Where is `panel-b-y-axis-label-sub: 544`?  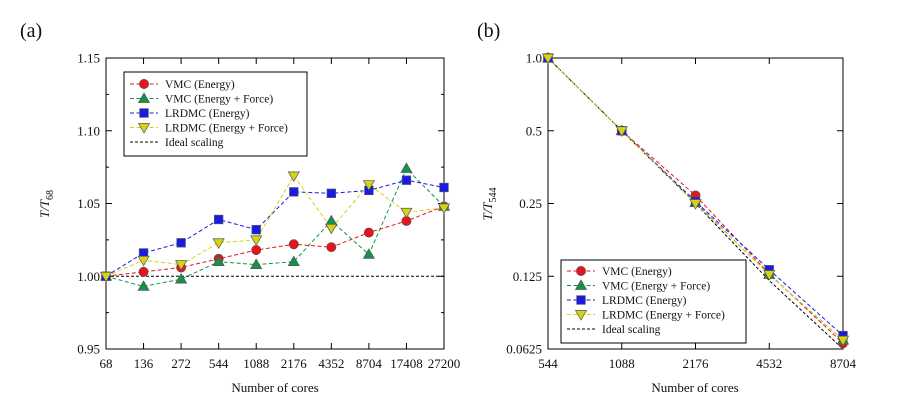 panel-b-y-axis-label-sub: 544 is located at coordinates (493, 194).